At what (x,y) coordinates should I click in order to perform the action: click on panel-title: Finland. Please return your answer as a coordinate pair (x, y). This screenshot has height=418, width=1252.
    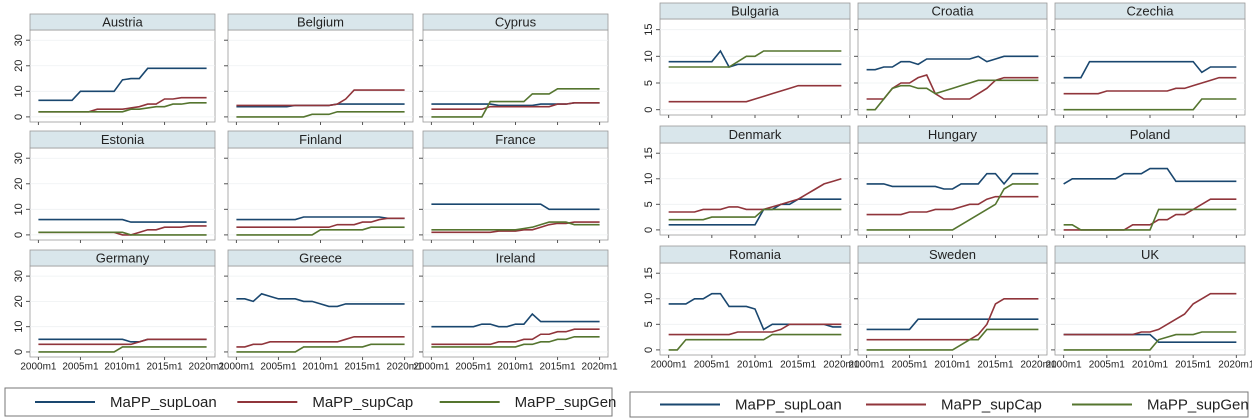
    Looking at the image, I should click on (320, 139).